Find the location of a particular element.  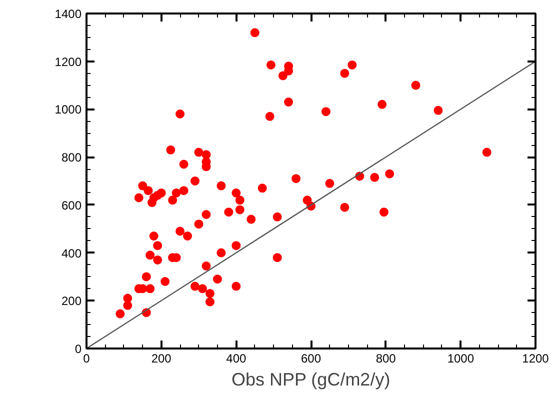

y-tick-label: 0 is located at coordinates (78, 349).